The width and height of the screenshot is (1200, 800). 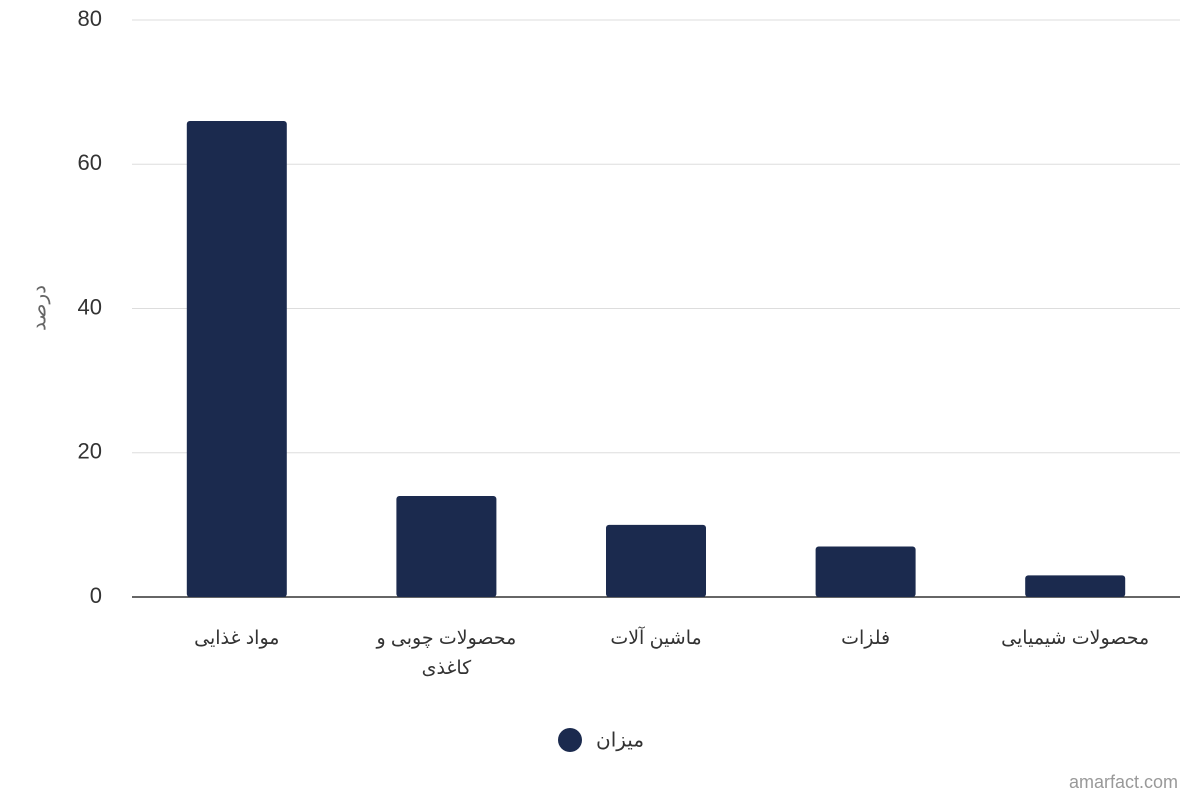 What do you see at coordinates (656, 638) in the screenshot?
I see `x-tick-label: ماشین آلات` at bounding box center [656, 638].